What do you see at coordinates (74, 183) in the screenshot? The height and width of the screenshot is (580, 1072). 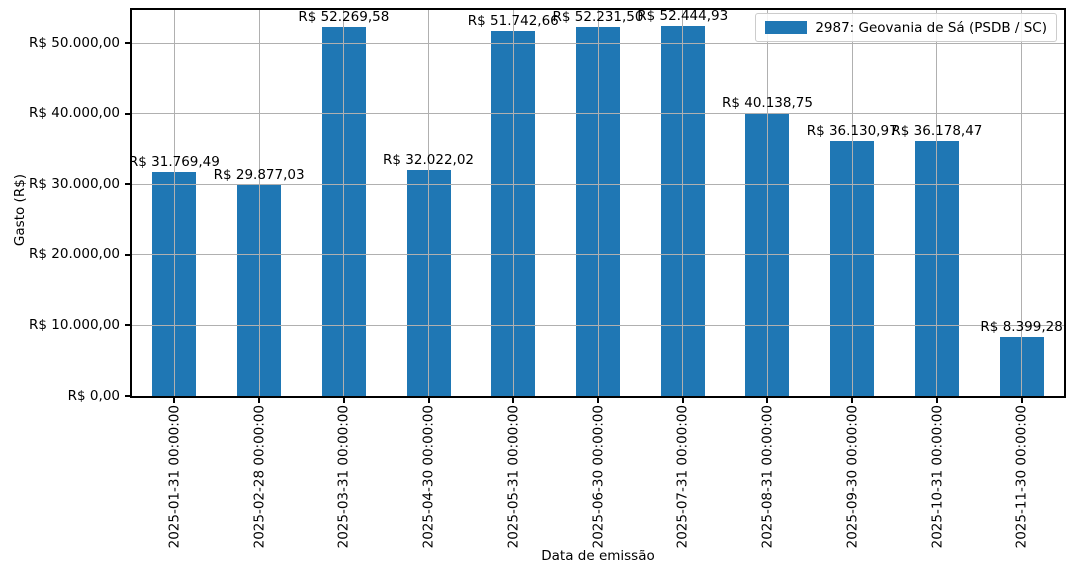 I see `y-tick-label: R$ 30.000,00` at bounding box center [74, 183].